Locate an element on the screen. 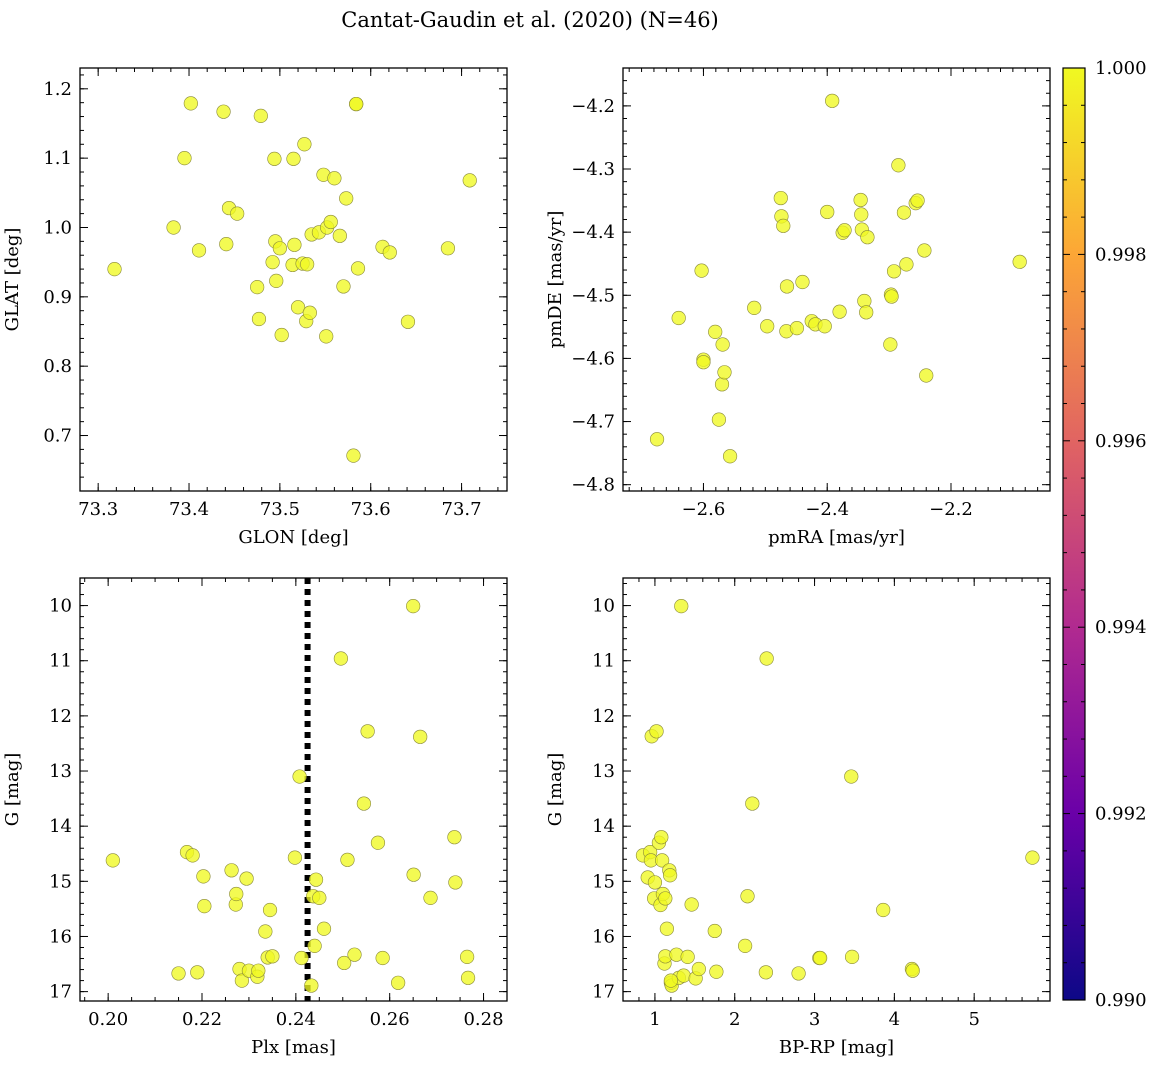 Image resolution: width=1161 pixels, height=1068 pixels. colorbar-tick-label: 0.990 is located at coordinates (1121, 1000).